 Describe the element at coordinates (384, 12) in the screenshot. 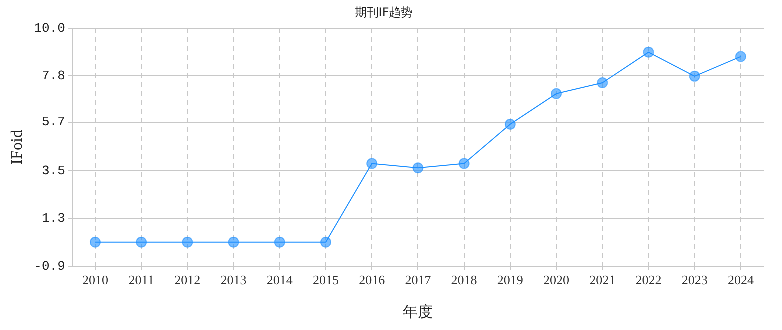

I see `chart-title: 期刊IF趋势` at that location.